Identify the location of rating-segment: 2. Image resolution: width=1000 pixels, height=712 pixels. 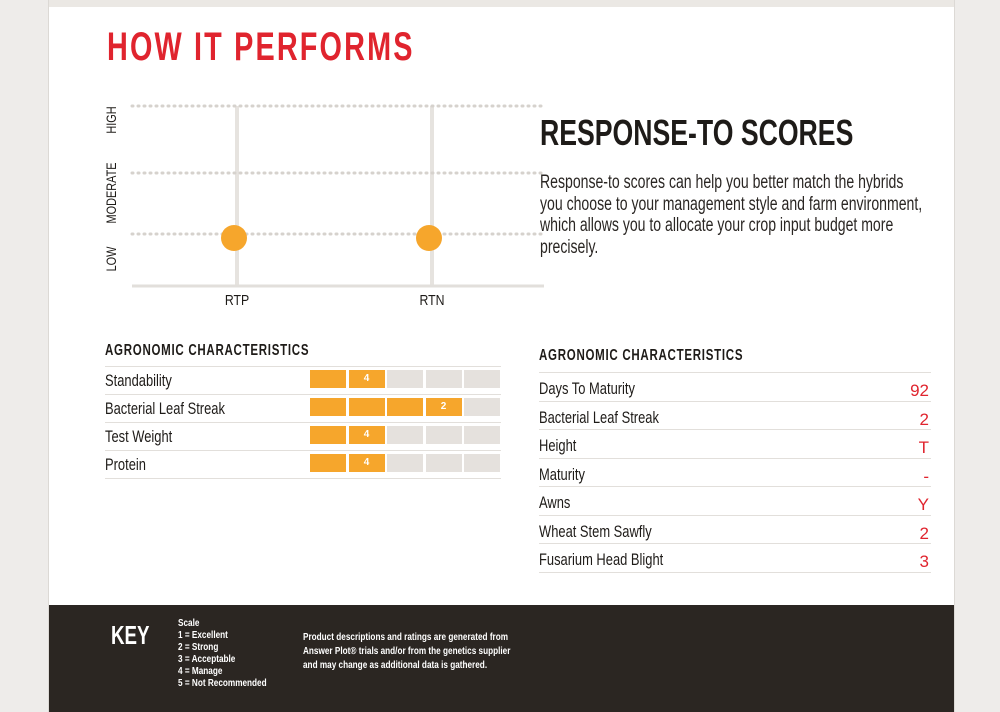
(443, 407).